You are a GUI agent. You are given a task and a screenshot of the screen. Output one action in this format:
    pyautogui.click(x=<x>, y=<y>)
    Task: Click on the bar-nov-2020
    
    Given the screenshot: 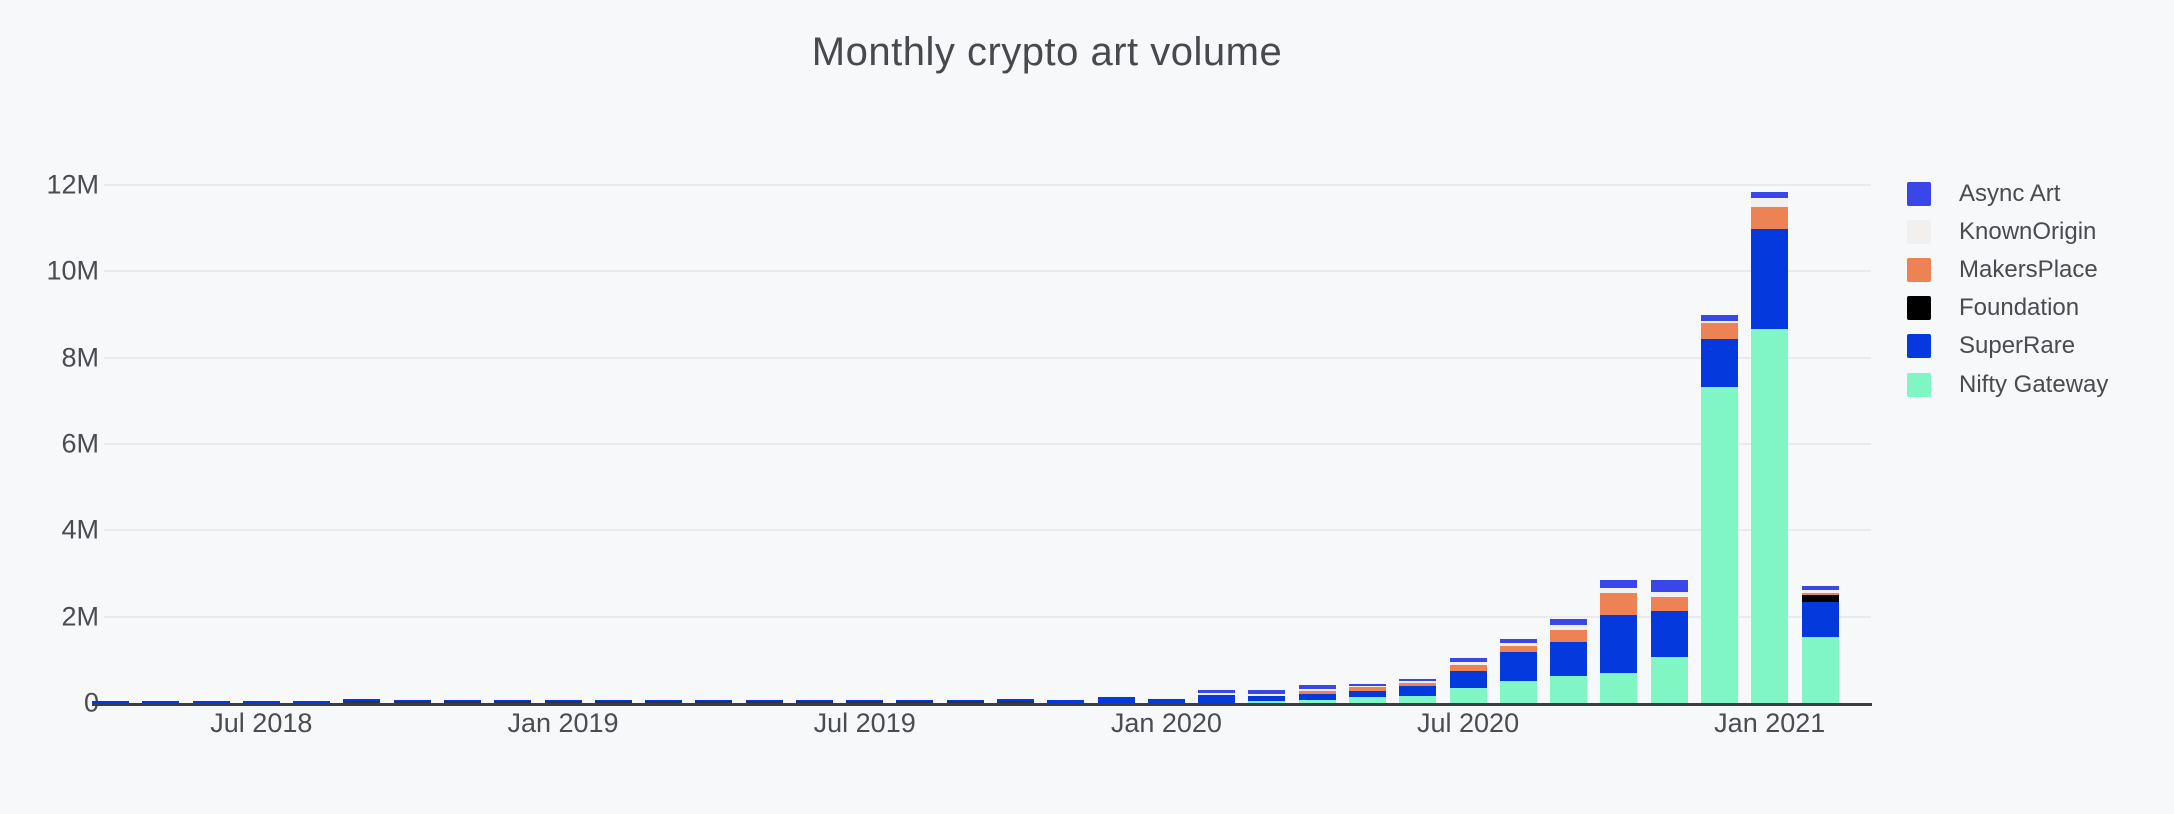 What is the action you would take?
    pyautogui.click(x=1669, y=641)
    